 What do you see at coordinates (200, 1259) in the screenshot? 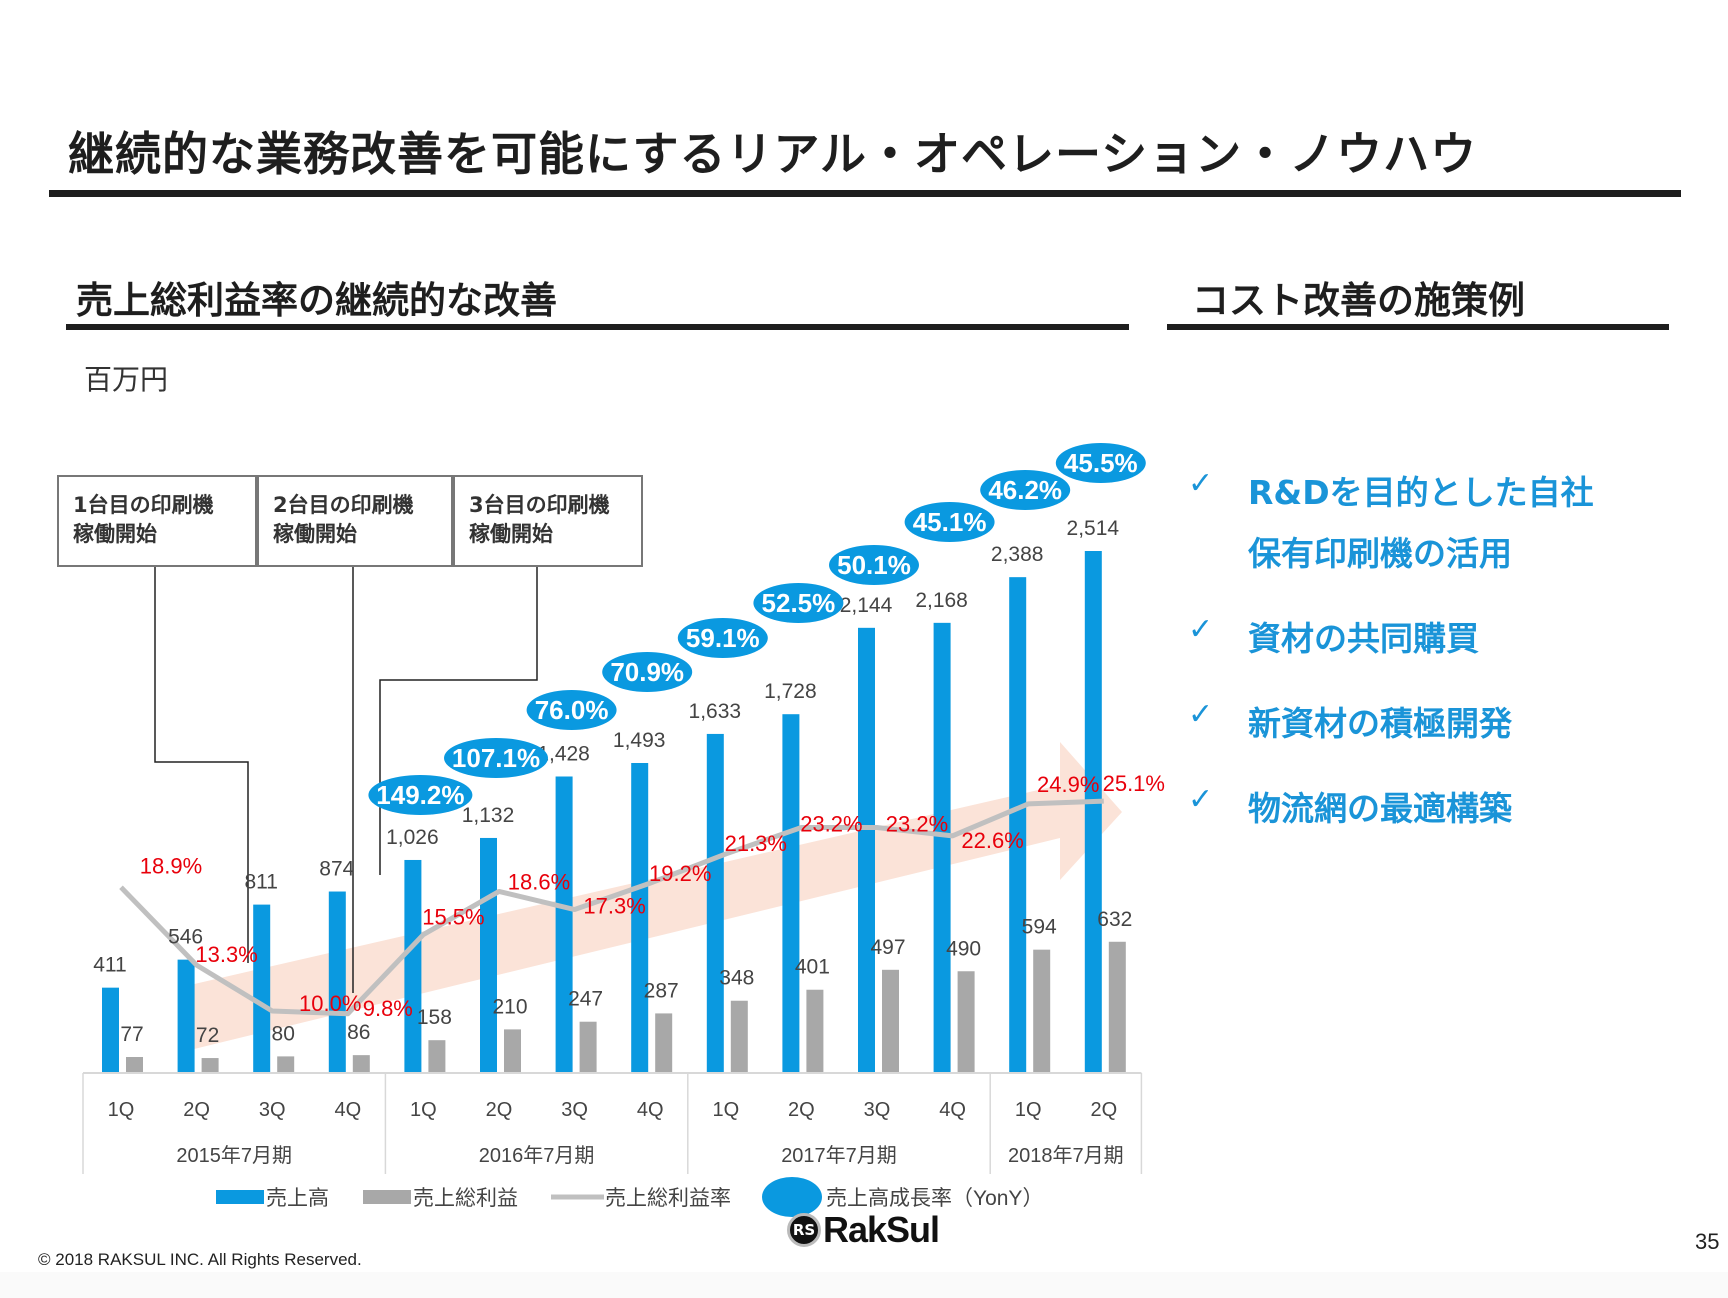
I see `copyright: © 2018 RAKSUL INC. All Rights Reserved.` at bounding box center [200, 1259].